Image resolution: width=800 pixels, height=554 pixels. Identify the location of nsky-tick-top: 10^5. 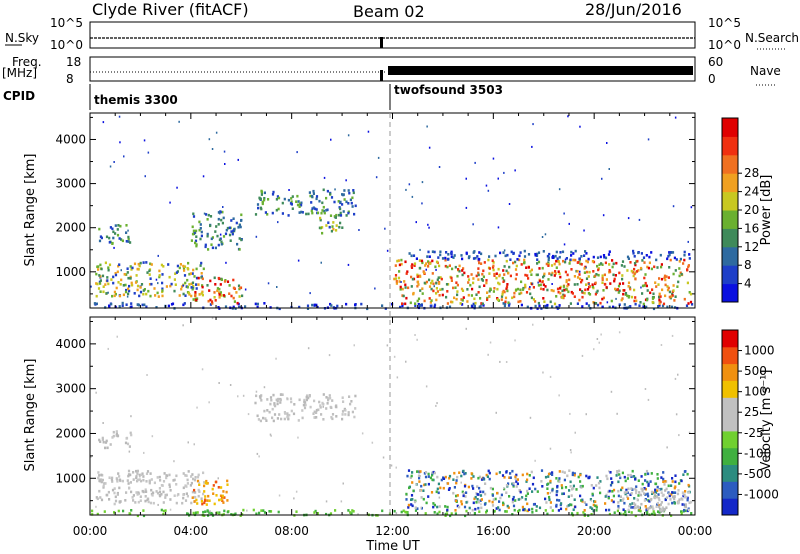
(66, 23).